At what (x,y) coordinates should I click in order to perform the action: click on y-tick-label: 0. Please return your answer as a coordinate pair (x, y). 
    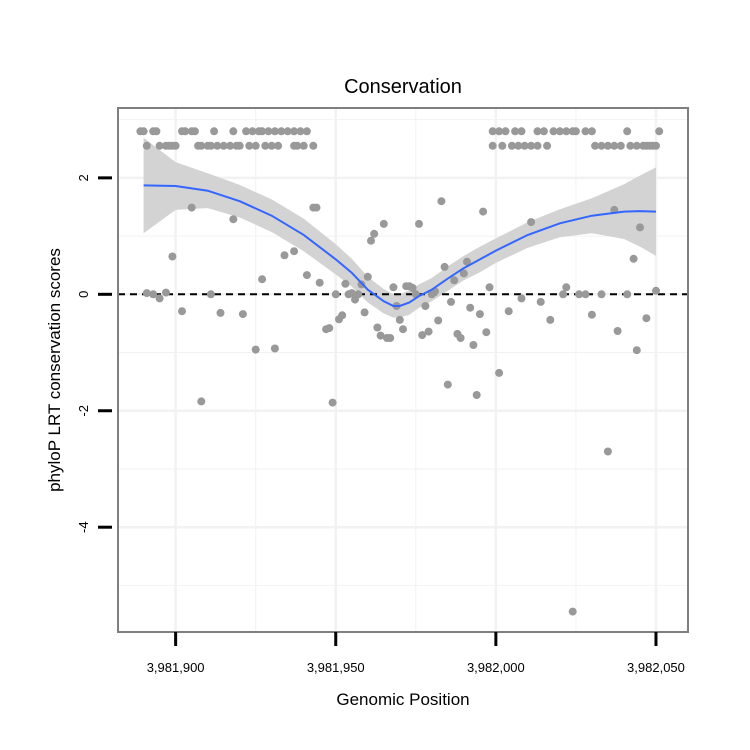
    Looking at the image, I should click on (83, 294).